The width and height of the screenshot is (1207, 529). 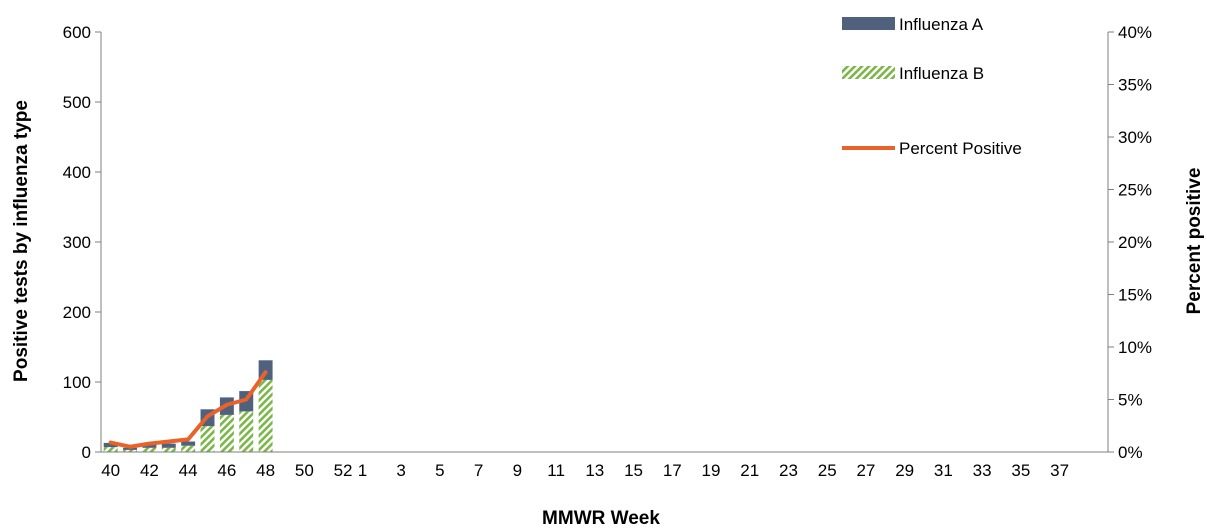 What do you see at coordinates (1135, 85) in the screenshot?
I see `y2-tick-label: 35%` at bounding box center [1135, 85].